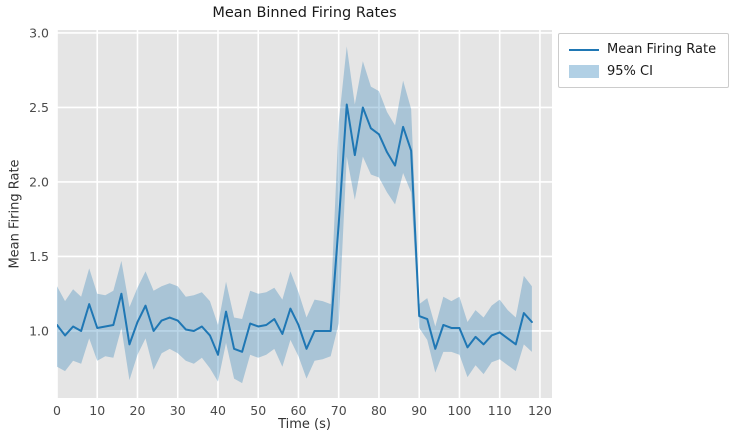  Describe the element at coordinates (15, 214) in the screenshot. I see `y-axis-label: Mean Firing Rate` at that location.